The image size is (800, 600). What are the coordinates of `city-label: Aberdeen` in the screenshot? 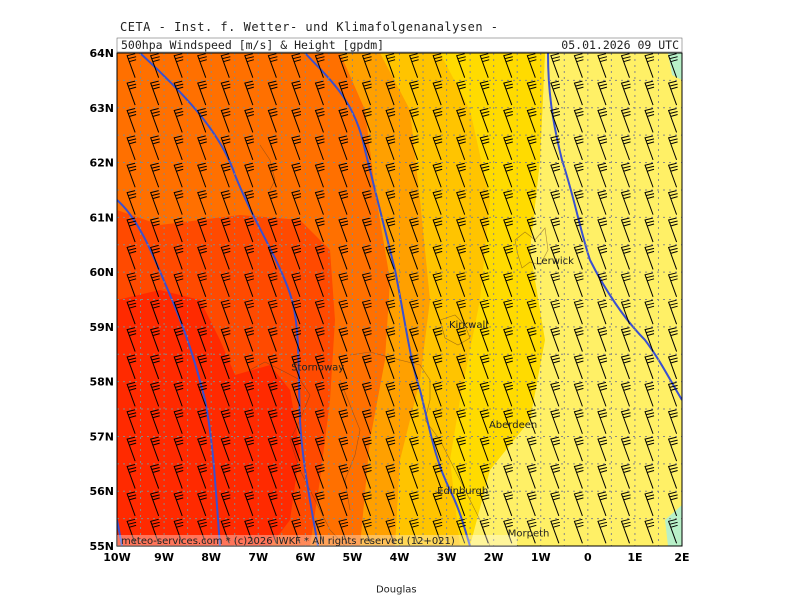 It's located at (513, 425).